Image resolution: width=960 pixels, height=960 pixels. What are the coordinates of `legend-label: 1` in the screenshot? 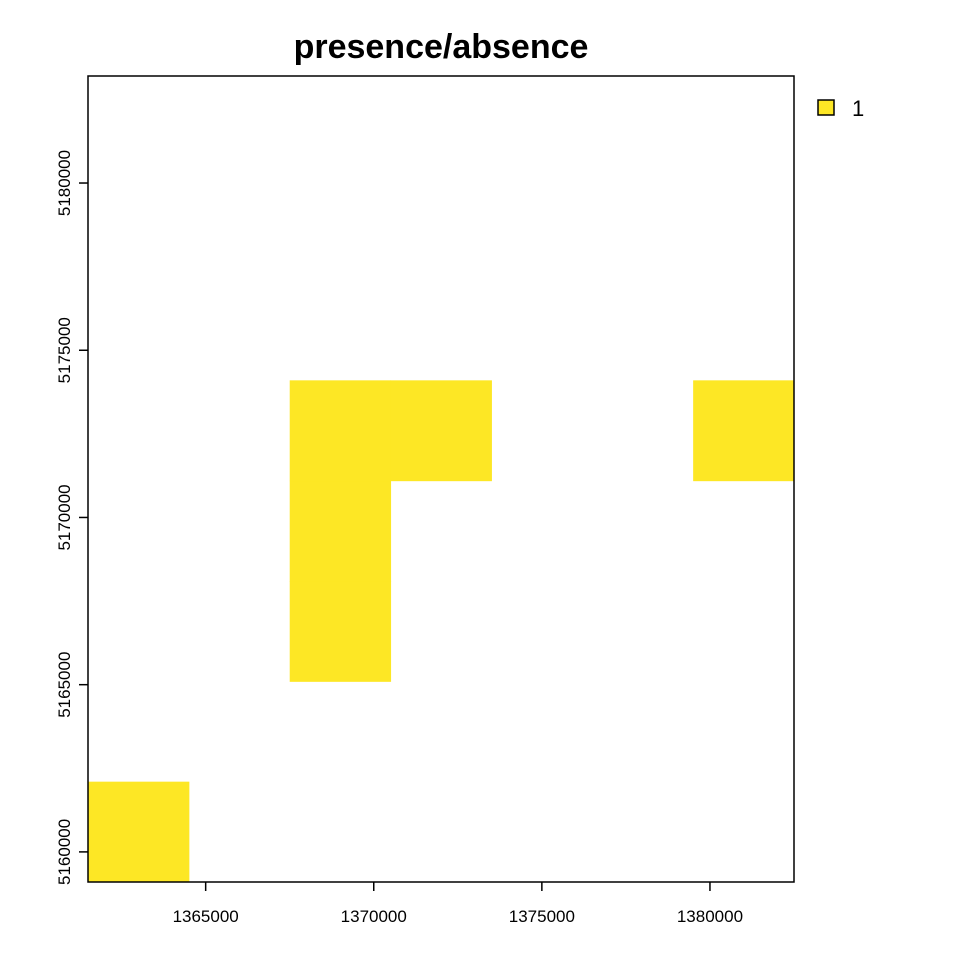 It's located at (858, 108).